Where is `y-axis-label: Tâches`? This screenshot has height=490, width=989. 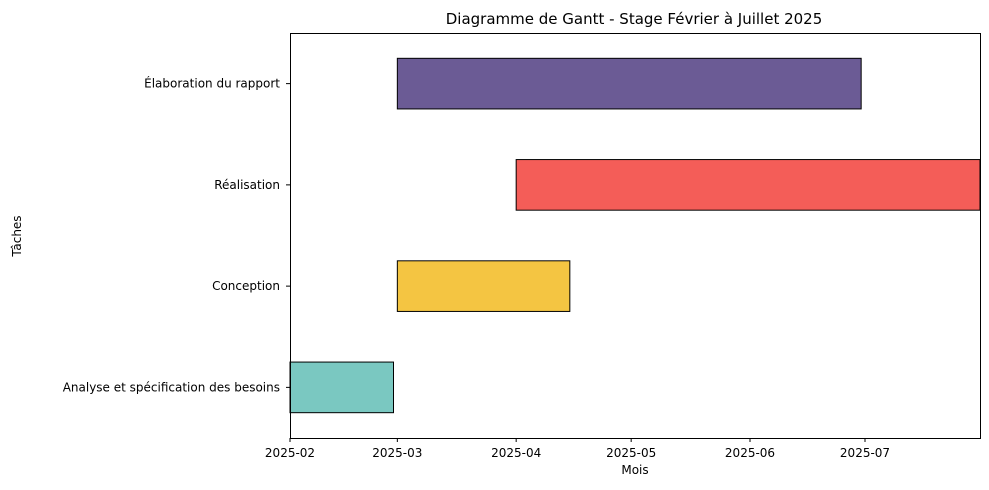
y-axis-label: Tâches is located at coordinates (17, 236).